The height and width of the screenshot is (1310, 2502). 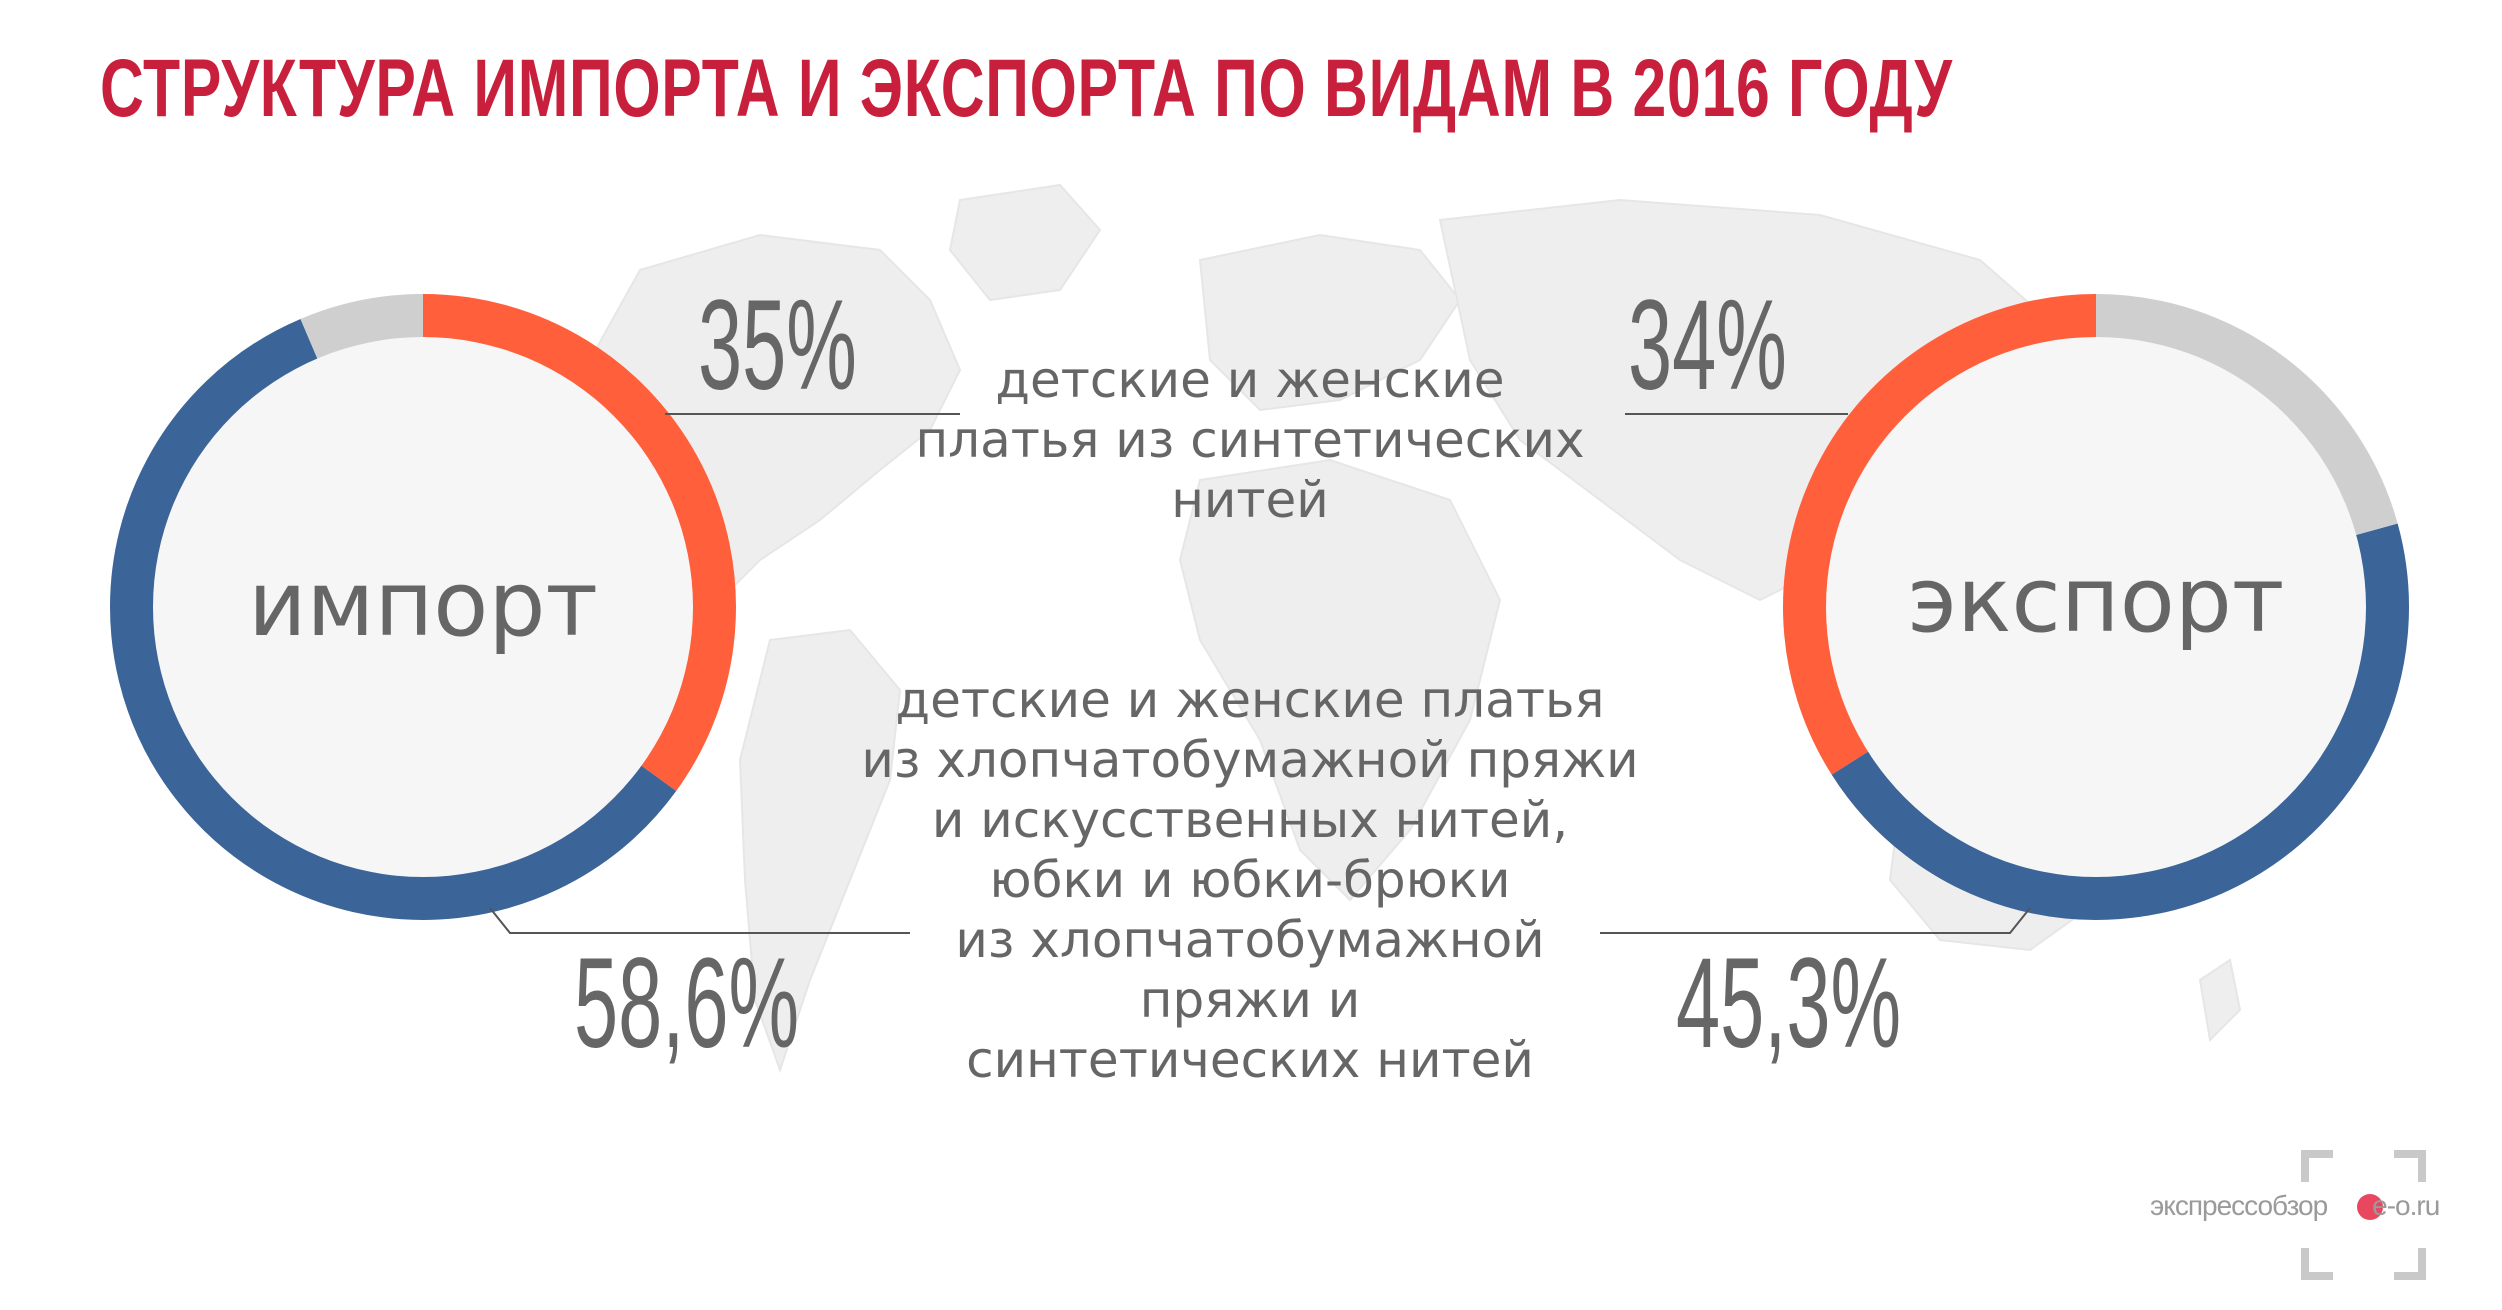 I want to click on import-cotton-value: 58,6%, so click(x=687, y=1003).